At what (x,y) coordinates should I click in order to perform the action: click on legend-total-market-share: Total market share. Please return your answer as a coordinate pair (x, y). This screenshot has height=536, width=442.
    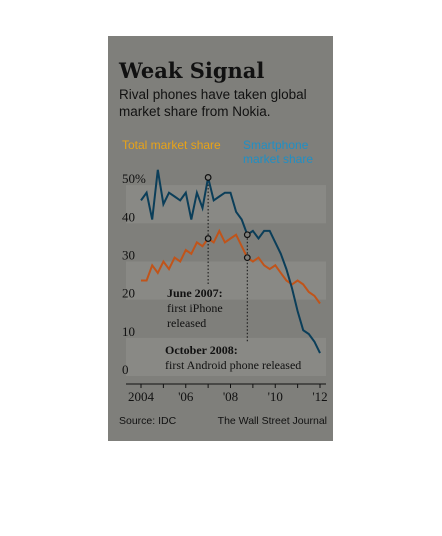
    Looking at the image, I should click on (171, 145).